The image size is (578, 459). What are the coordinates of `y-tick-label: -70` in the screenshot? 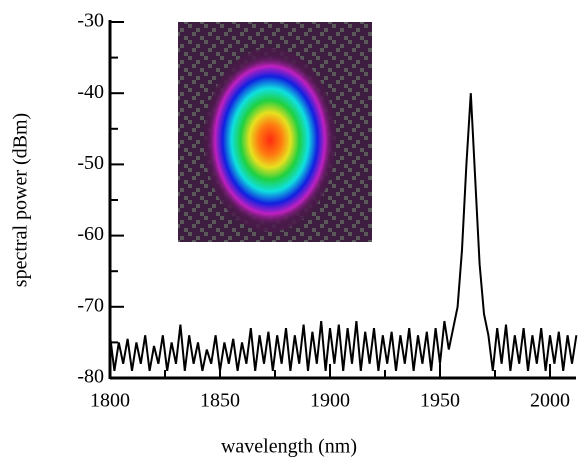 It's located at (90, 305).